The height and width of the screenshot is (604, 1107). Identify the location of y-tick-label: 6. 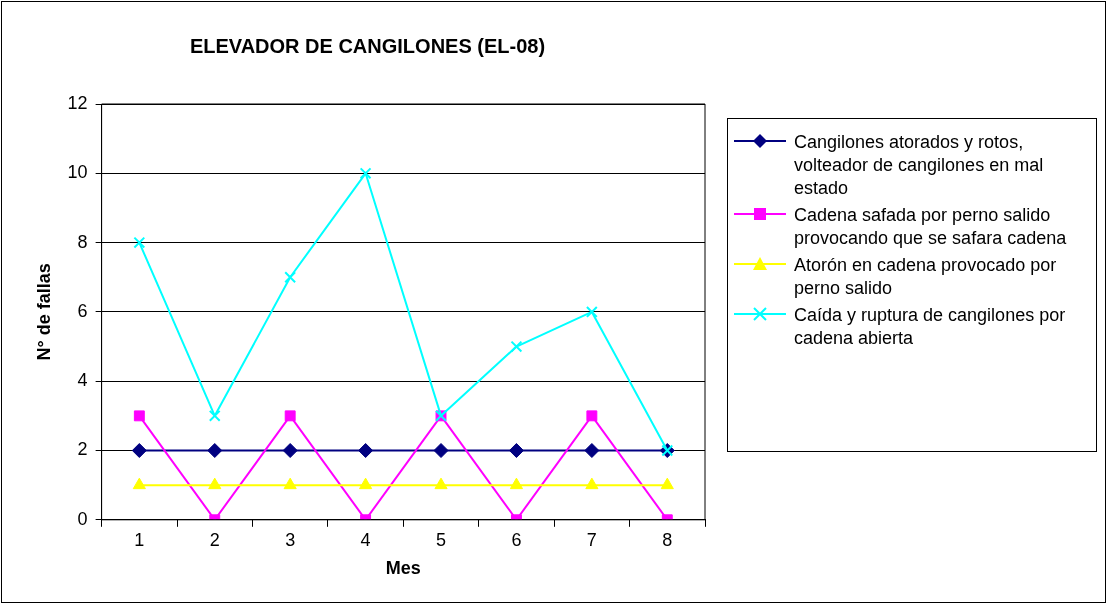
(82, 310).